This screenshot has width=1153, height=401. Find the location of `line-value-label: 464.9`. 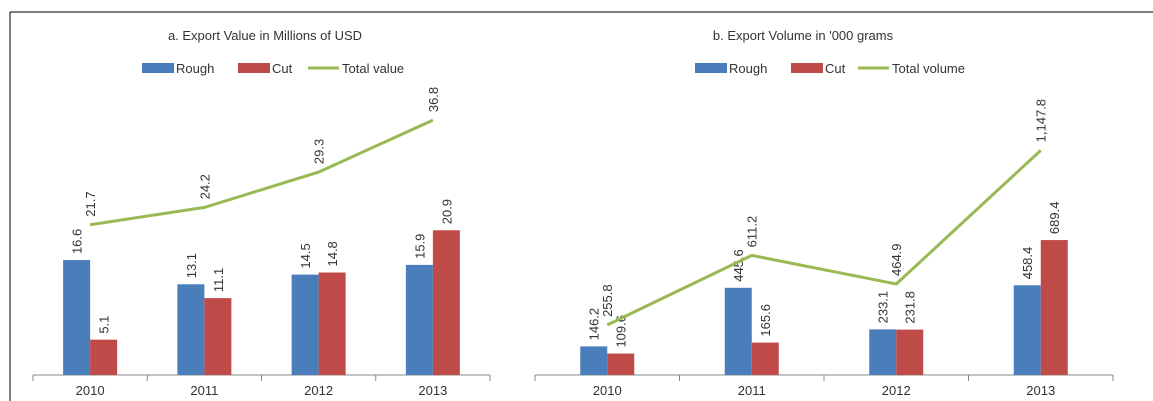

line-value-label: 464.9 is located at coordinates (896, 259).